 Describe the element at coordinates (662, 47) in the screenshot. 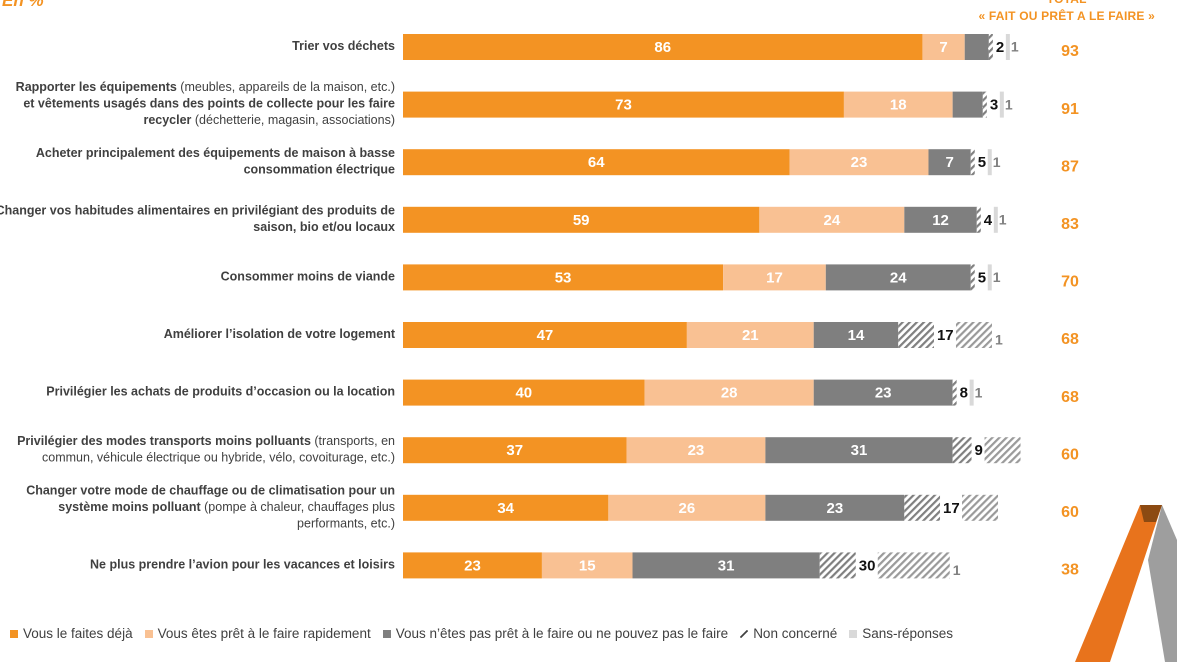

I see `data-label-deja: 86` at that location.